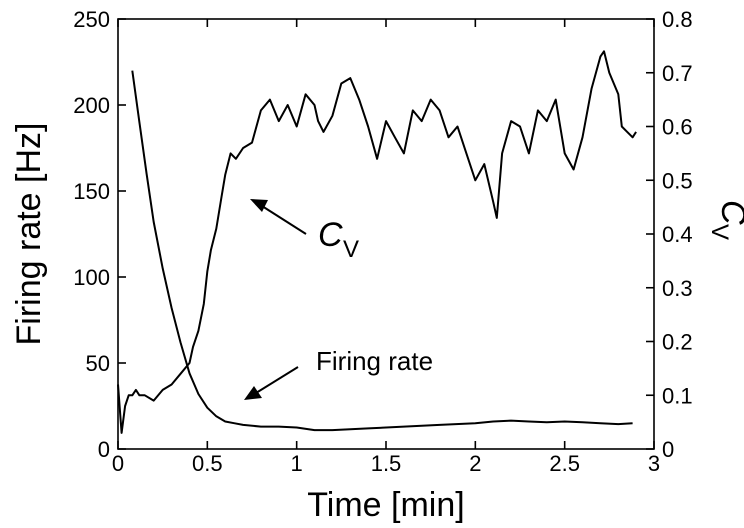 The height and width of the screenshot is (528, 744). Describe the element at coordinates (475, 463) in the screenshot. I see `x-tick-label: 2` at that location.